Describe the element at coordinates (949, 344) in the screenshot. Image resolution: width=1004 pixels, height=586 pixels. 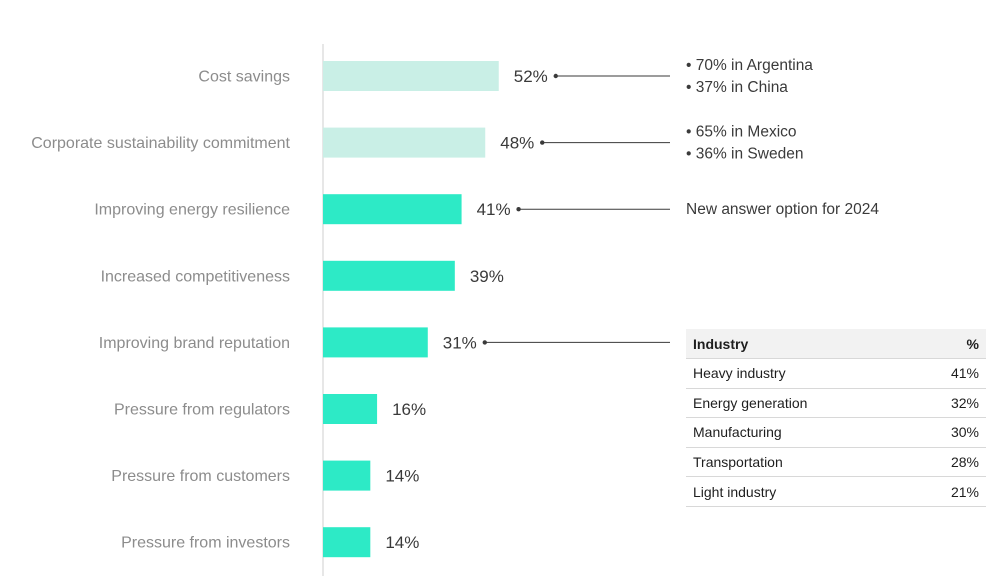
I see `table-header-percent: %` at that location.